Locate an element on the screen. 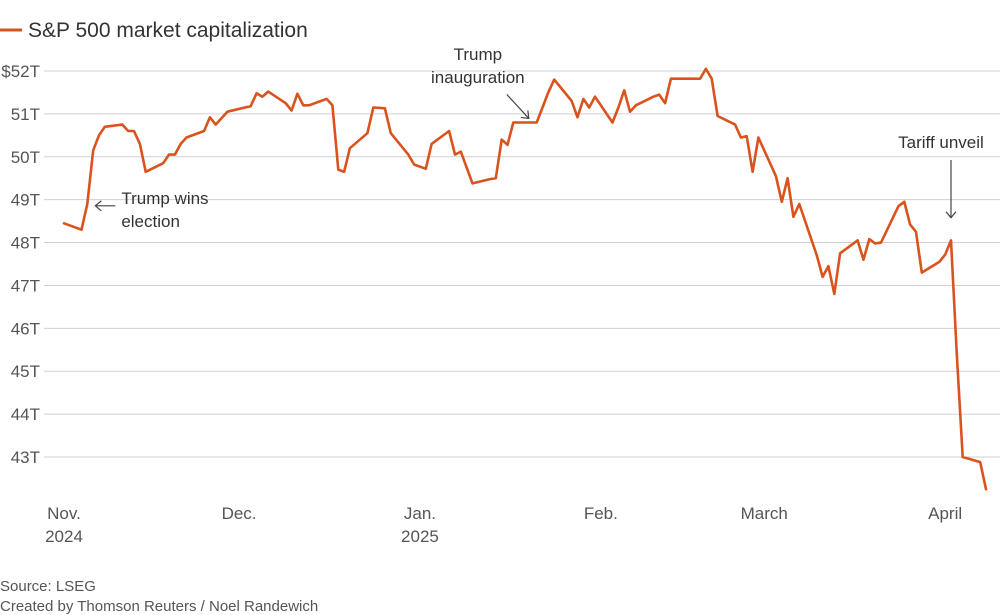 The image size is (1000, 615). x-tick-label: Nov. is located at coordinates (64, 513).